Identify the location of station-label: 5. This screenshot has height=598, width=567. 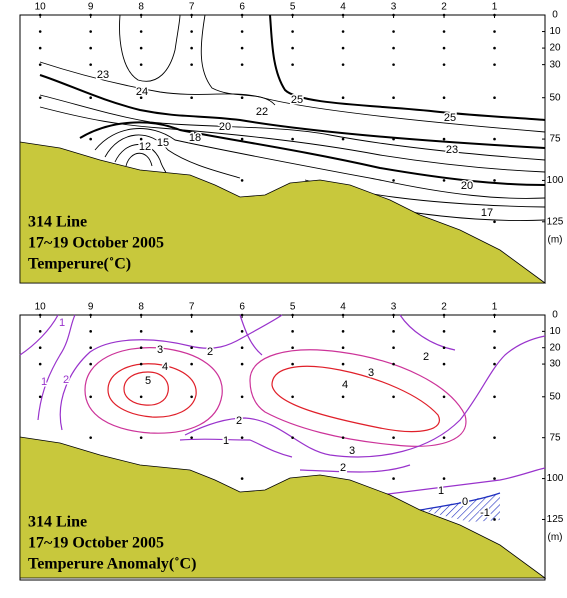
(293, 307).